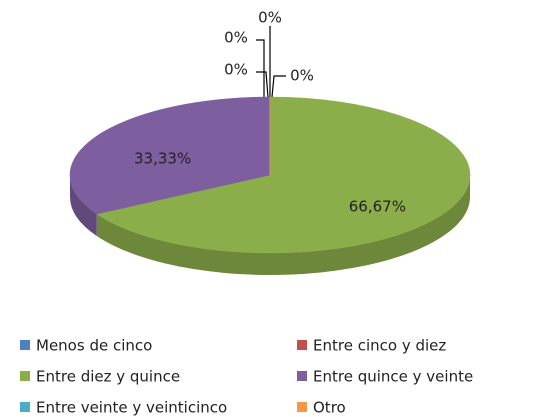 The height and width of the screenshot is (417, 542). What do you see at coordinates (379, 346) in the screenshot?
I see `legend-label: Entre cinco y diez` at bounding box center [379, 346].